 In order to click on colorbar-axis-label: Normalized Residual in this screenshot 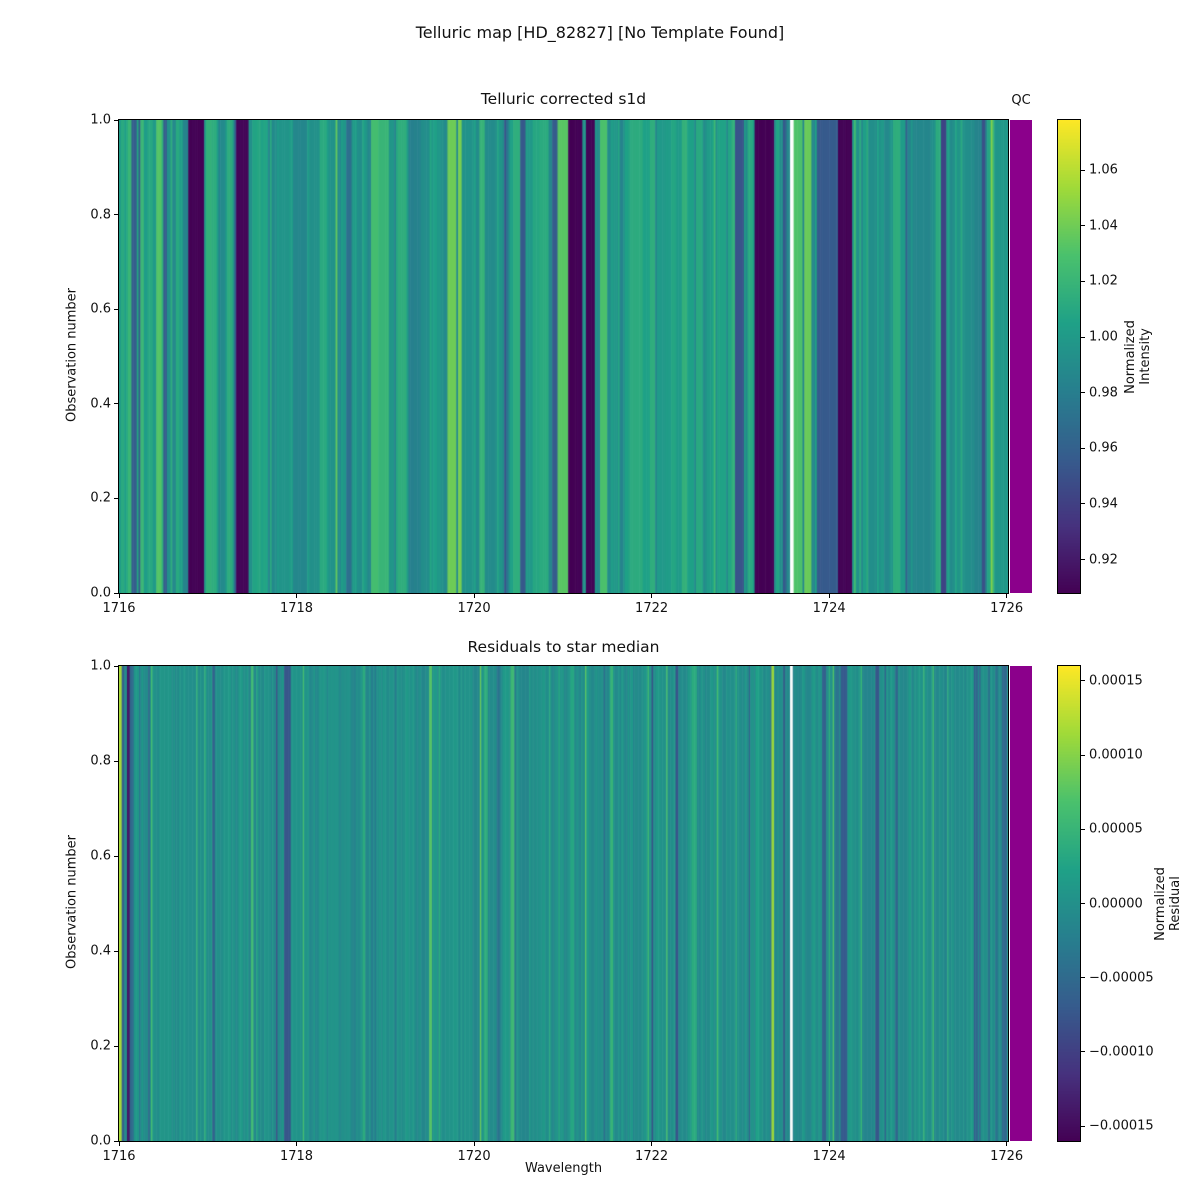, I will do `click(1168, 904)`.